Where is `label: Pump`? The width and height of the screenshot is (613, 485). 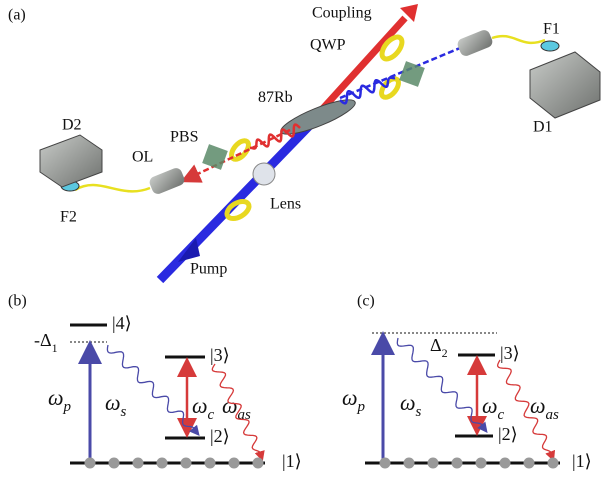
label: Pump is located at coordinates (208, 269).